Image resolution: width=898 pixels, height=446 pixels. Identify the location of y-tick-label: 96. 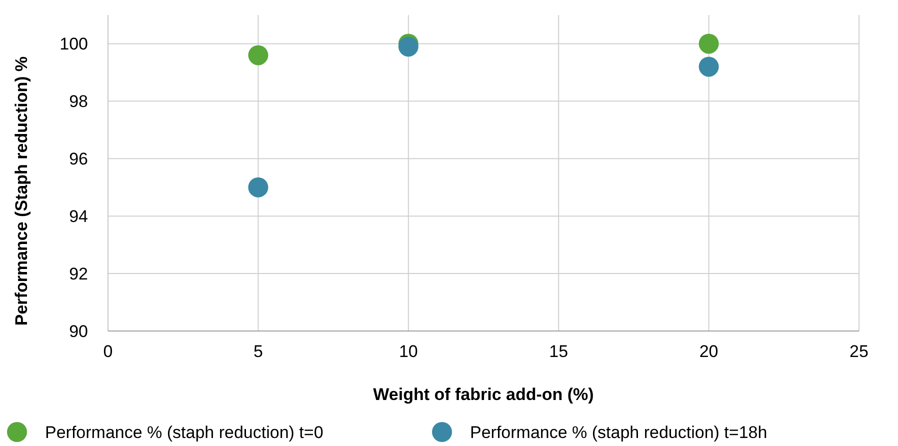
(78, 159).